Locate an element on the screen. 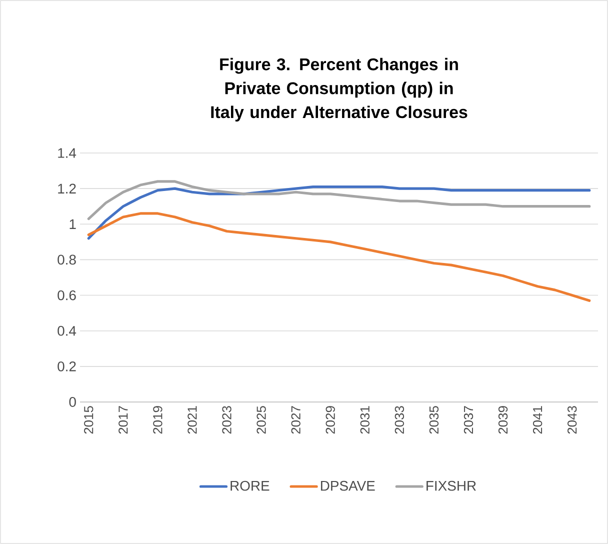  x-tick-label: 2039 is located at coordinates (503, 420).